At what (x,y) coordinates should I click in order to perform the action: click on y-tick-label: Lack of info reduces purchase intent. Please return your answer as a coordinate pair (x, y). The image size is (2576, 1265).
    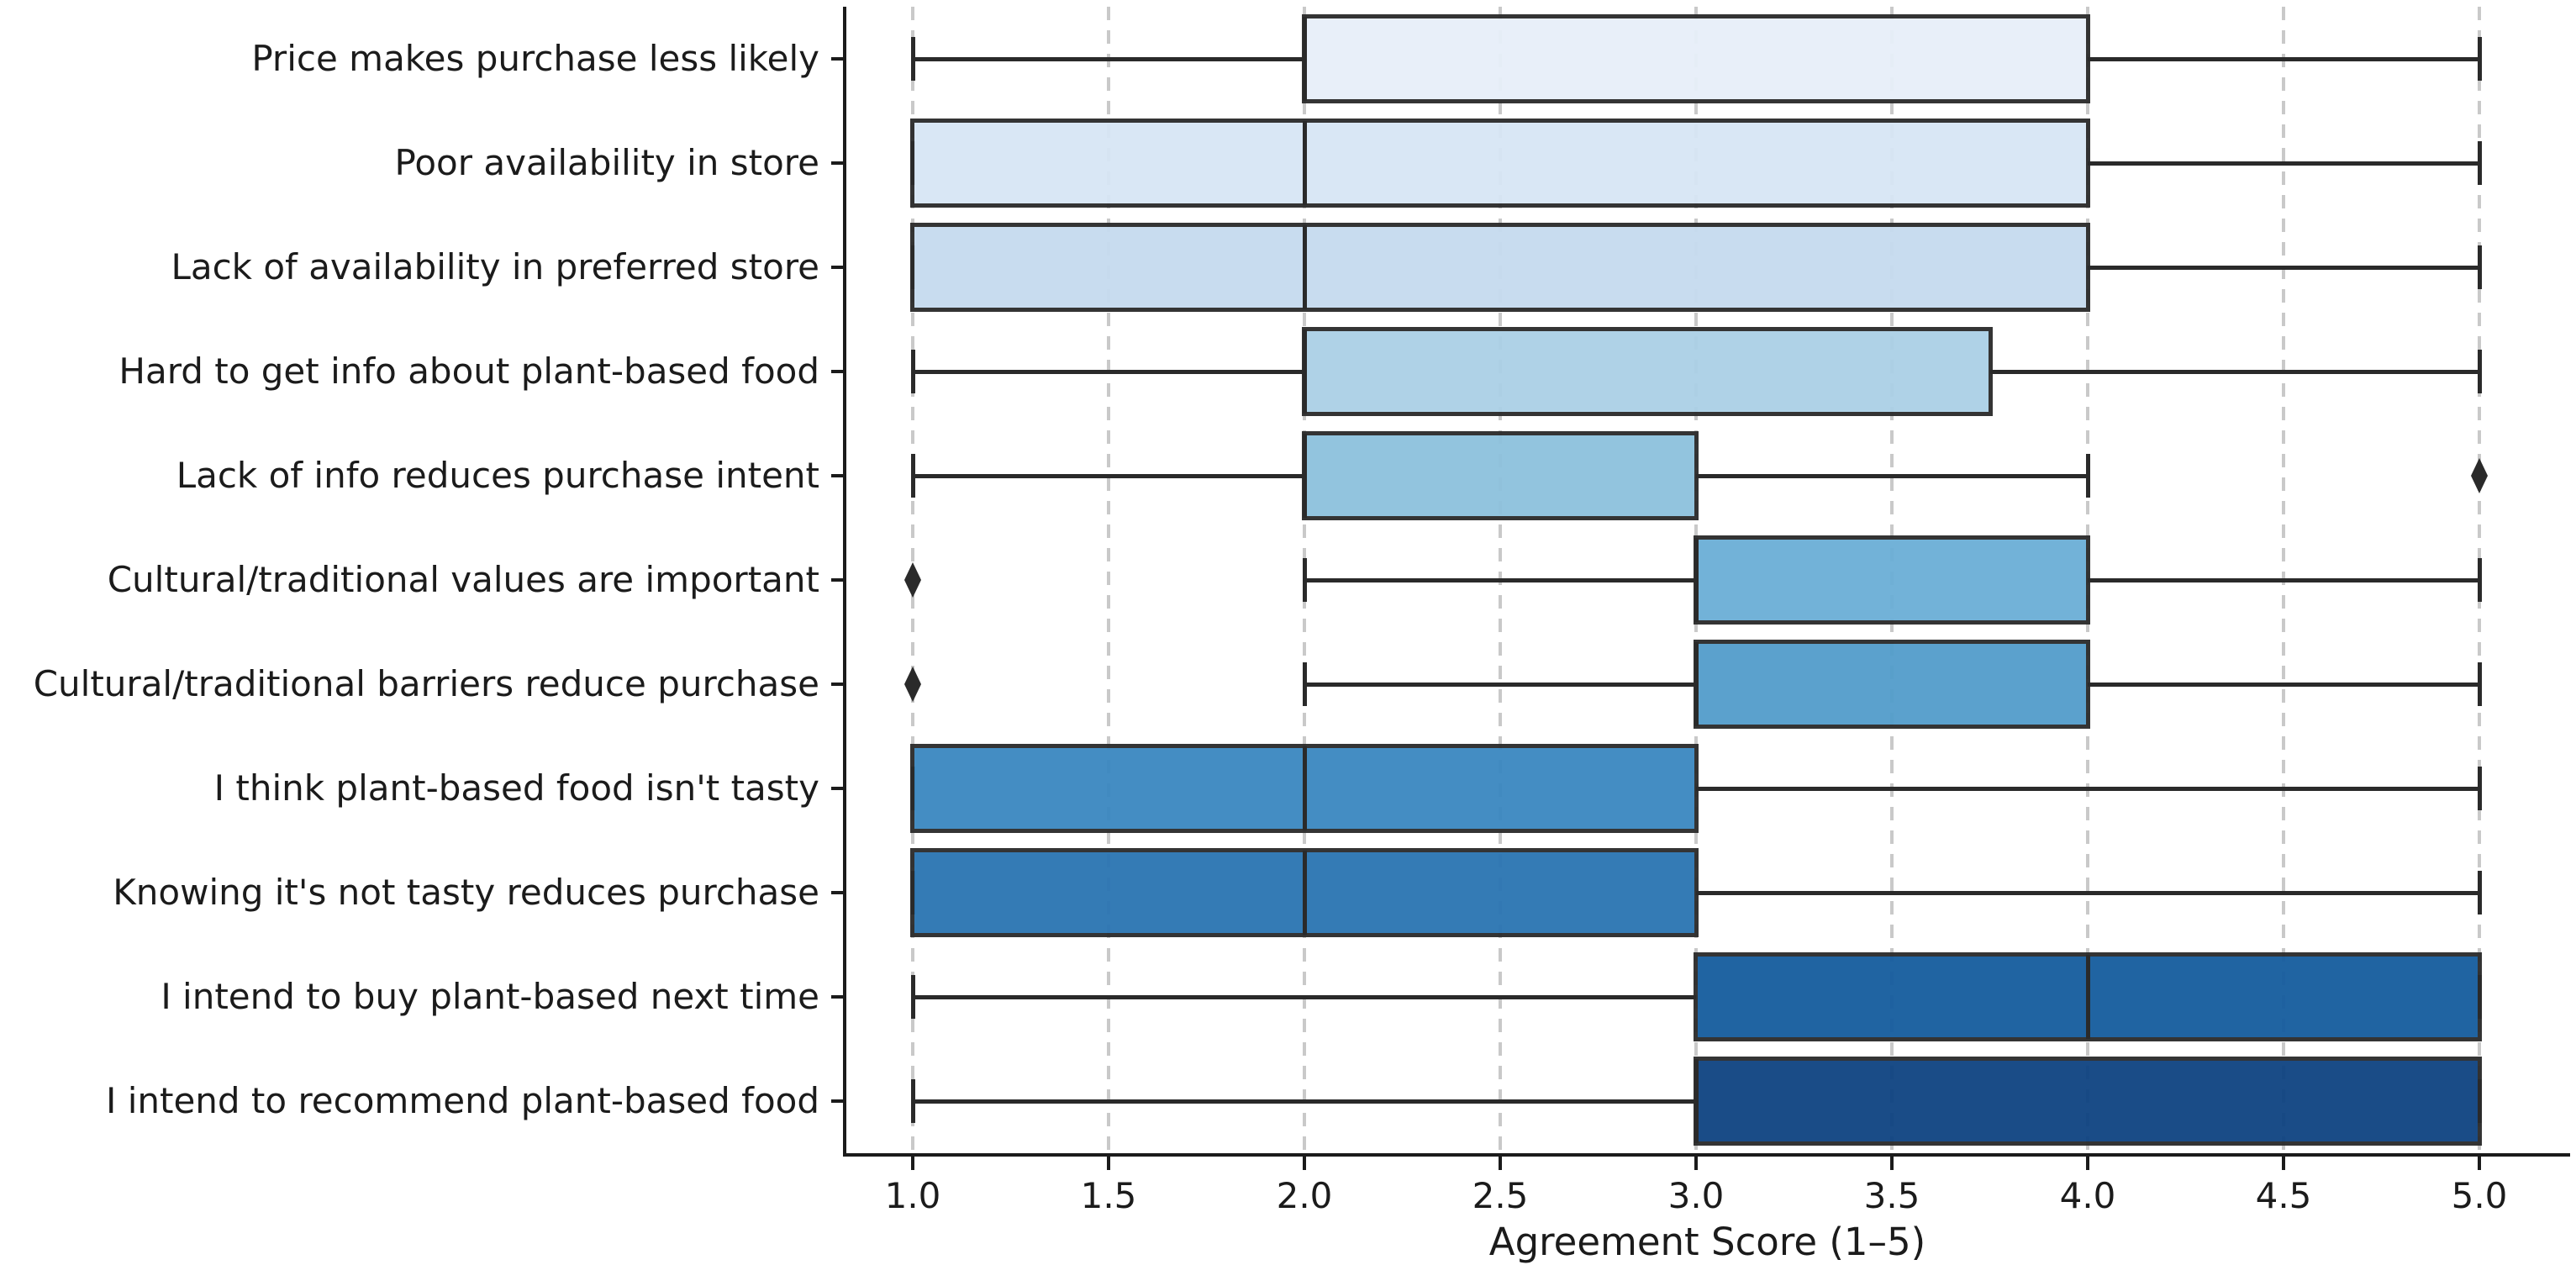
    Looking at the image, I should click on (497, 475).